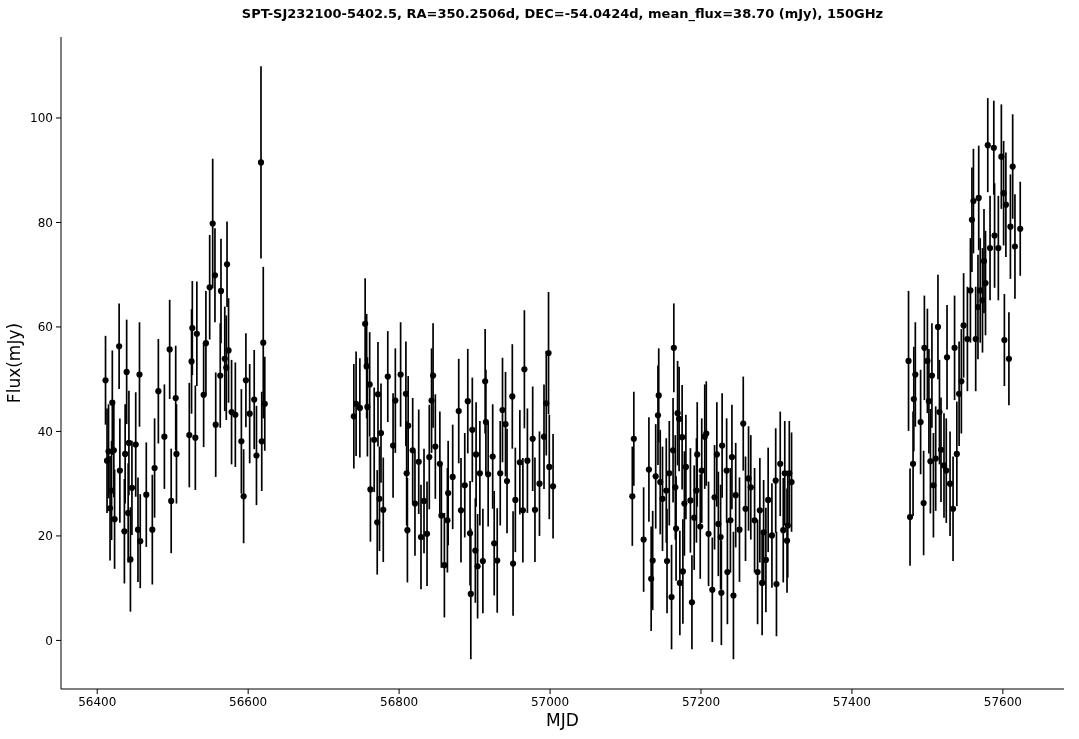 This screenshot has height=739, width=1079. Describe the element at coordinates (45, 536) in the screenshot. I see `y-tick-label: 20` at that location.